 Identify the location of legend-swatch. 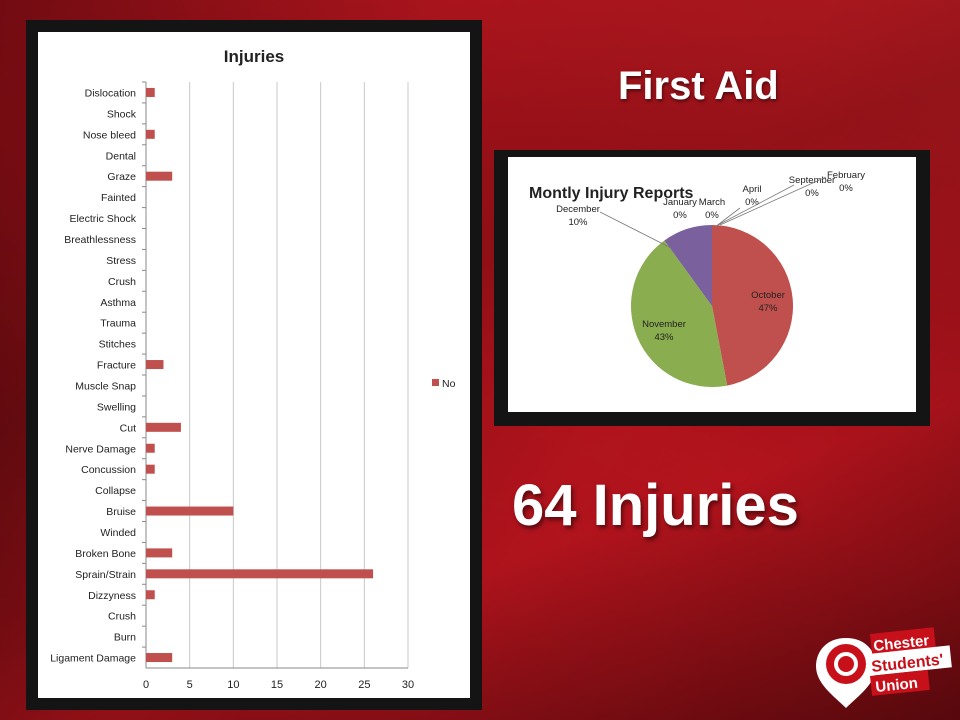
(435, 382).